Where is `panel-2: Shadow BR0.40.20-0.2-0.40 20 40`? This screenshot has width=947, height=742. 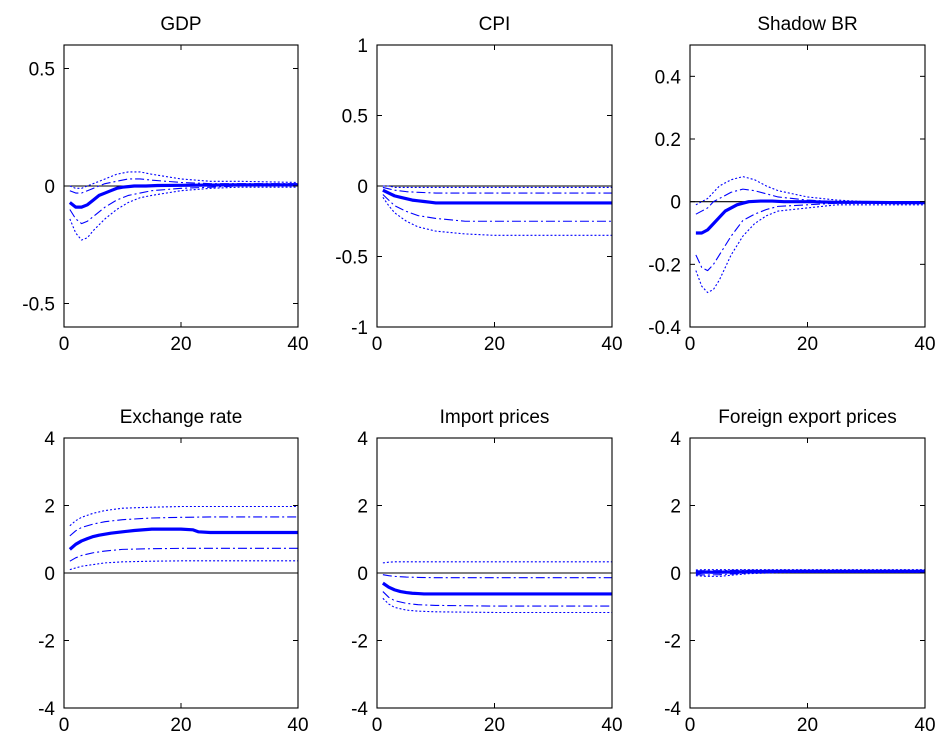
panel-2: Shadow BR0.40.20-0.2-0.40 20 40 is located at coordinates (791, 184).